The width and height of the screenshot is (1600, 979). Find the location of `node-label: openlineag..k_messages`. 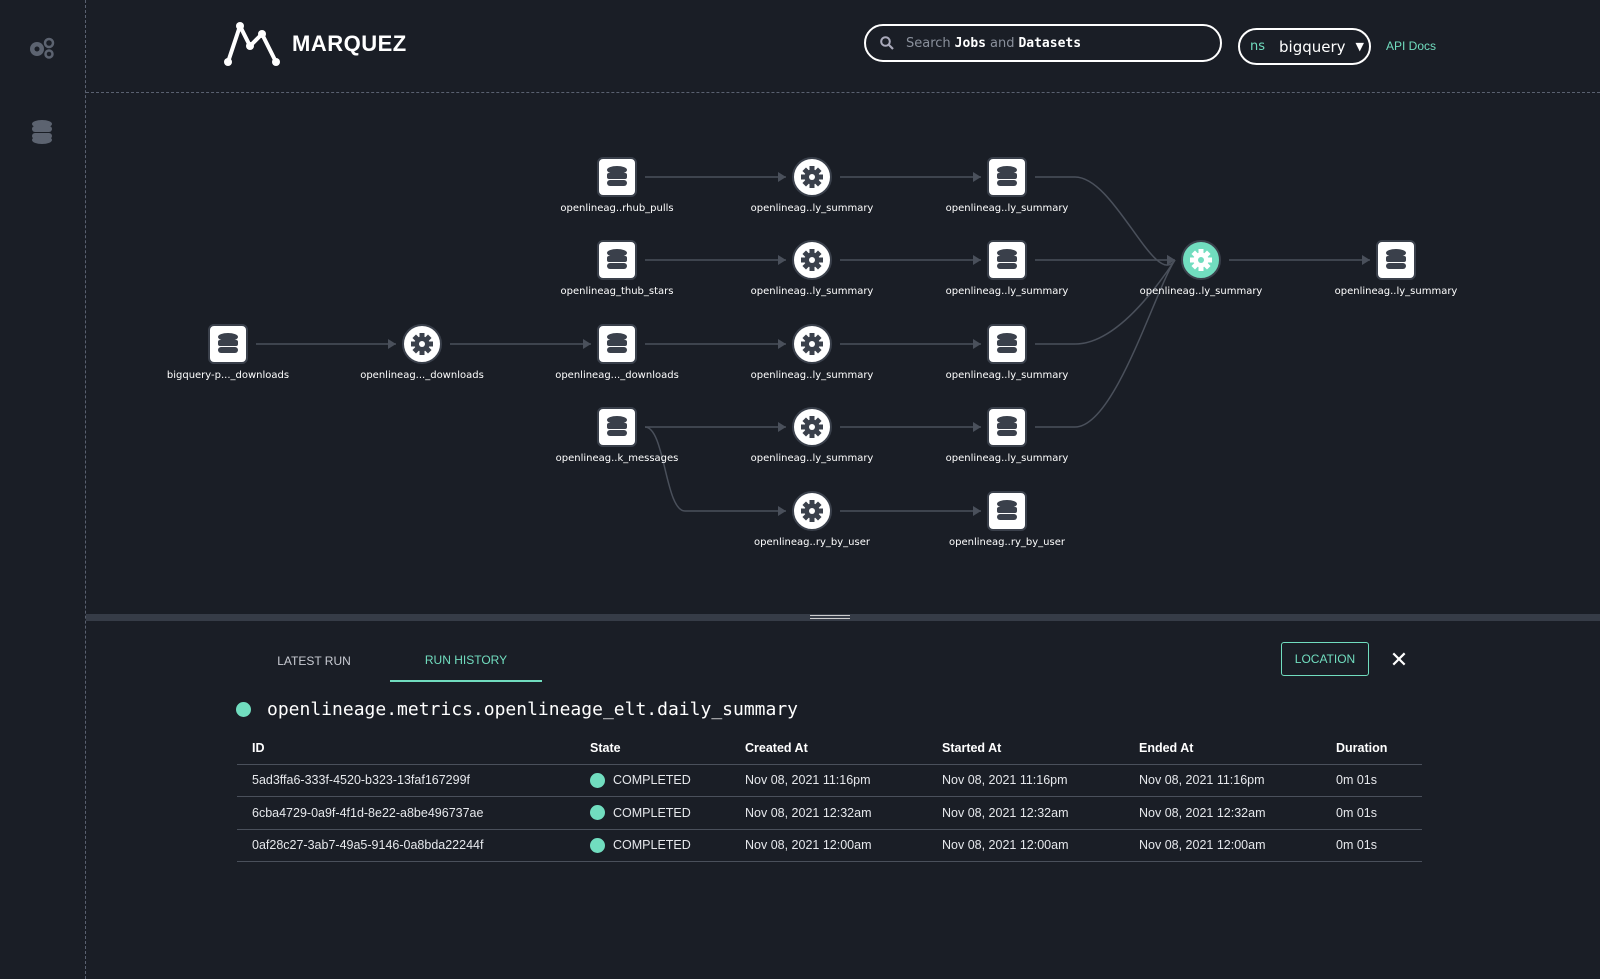

node-label: openlineag..k_messages is located at coordinates (617, 458).